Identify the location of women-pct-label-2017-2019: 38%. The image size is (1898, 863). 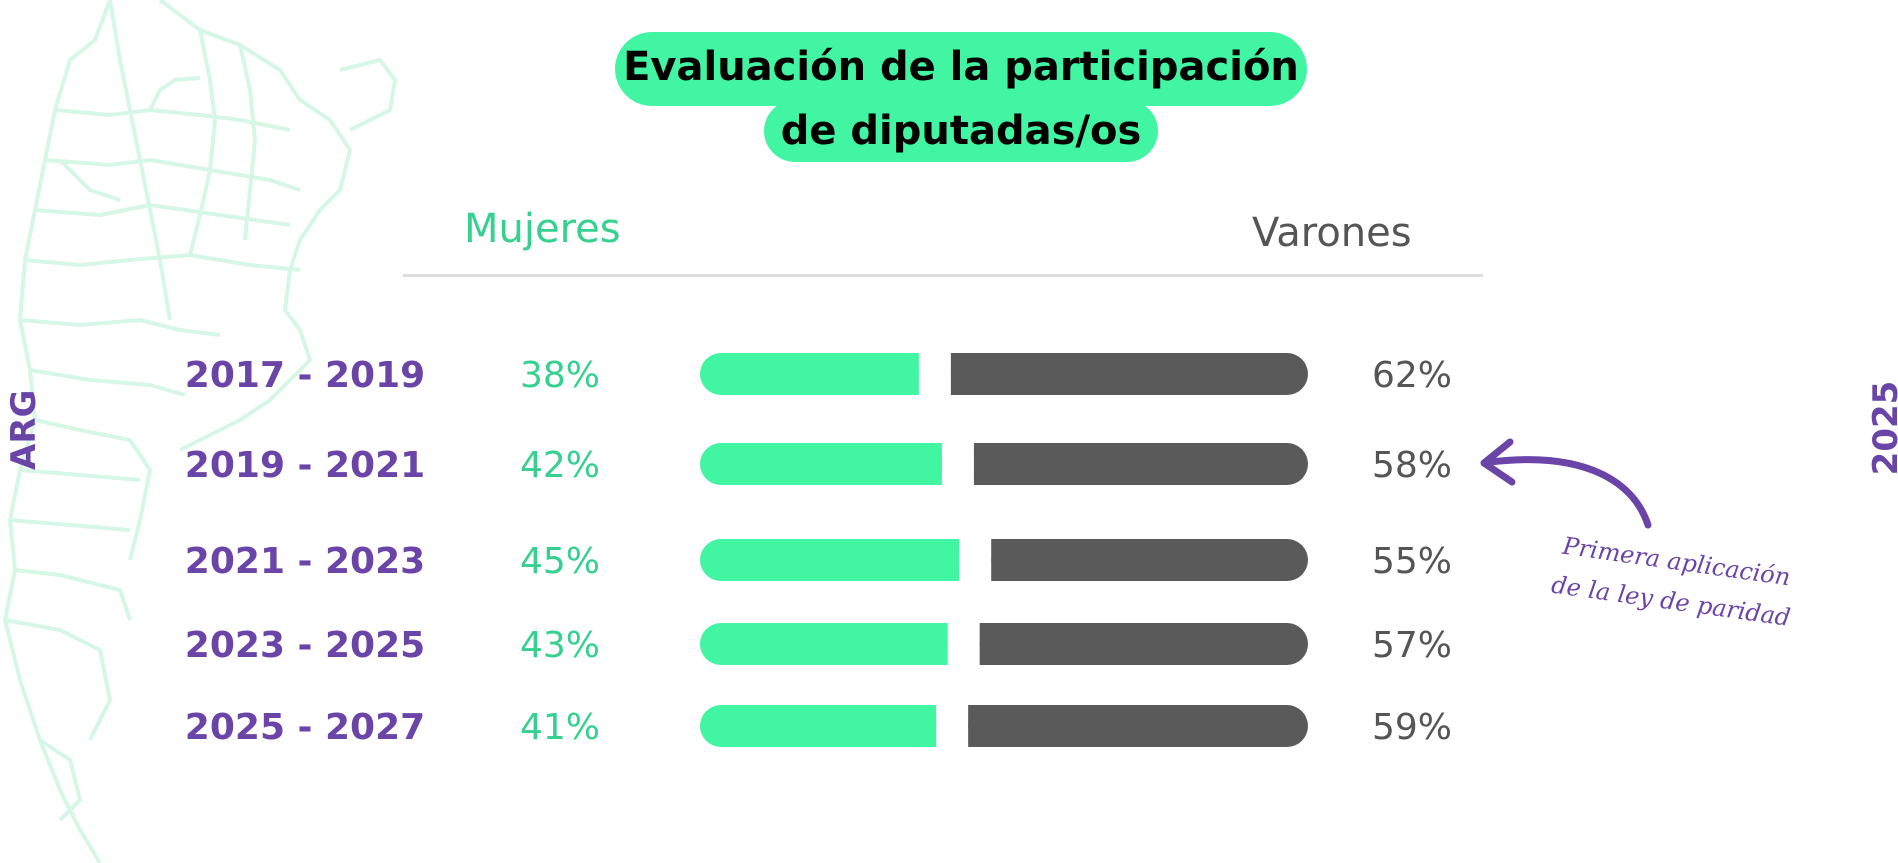
(560, 375).